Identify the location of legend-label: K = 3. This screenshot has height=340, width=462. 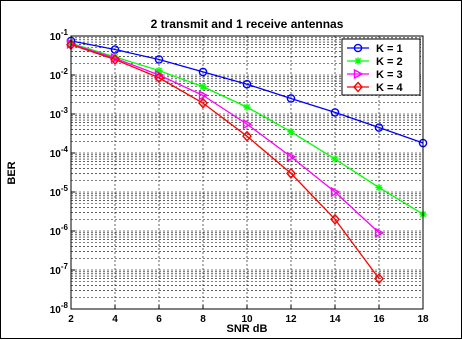
(389, 75).